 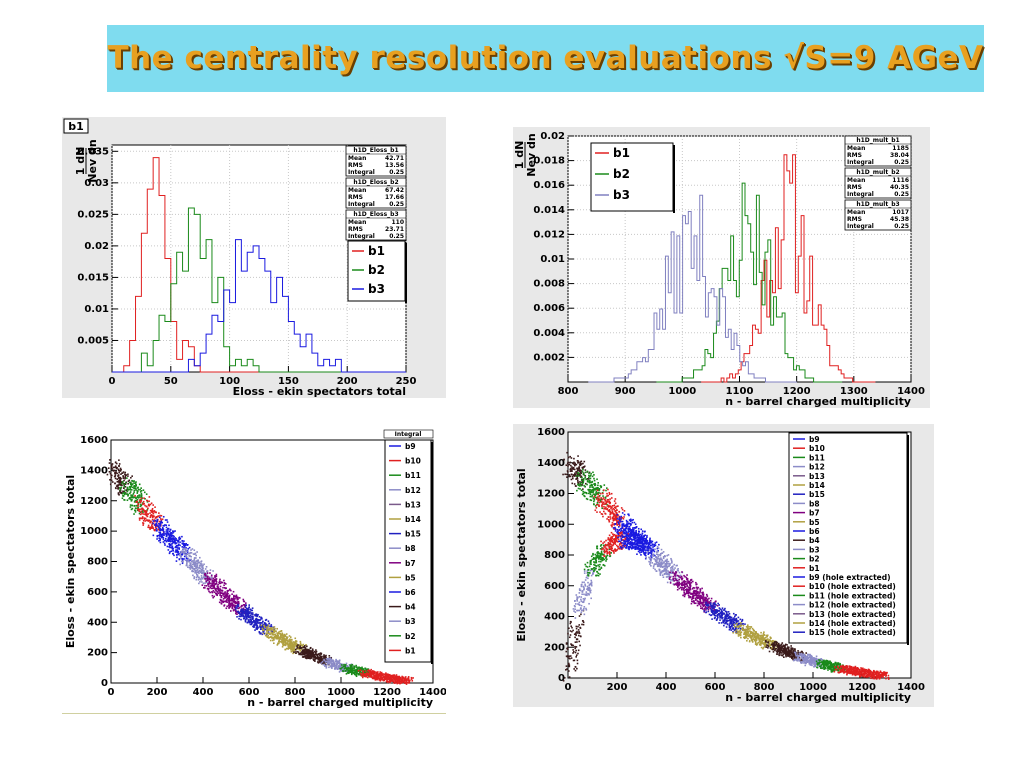 I want to click on stats-box-title: h1D_mult_b1, so click(x=877, y=140).